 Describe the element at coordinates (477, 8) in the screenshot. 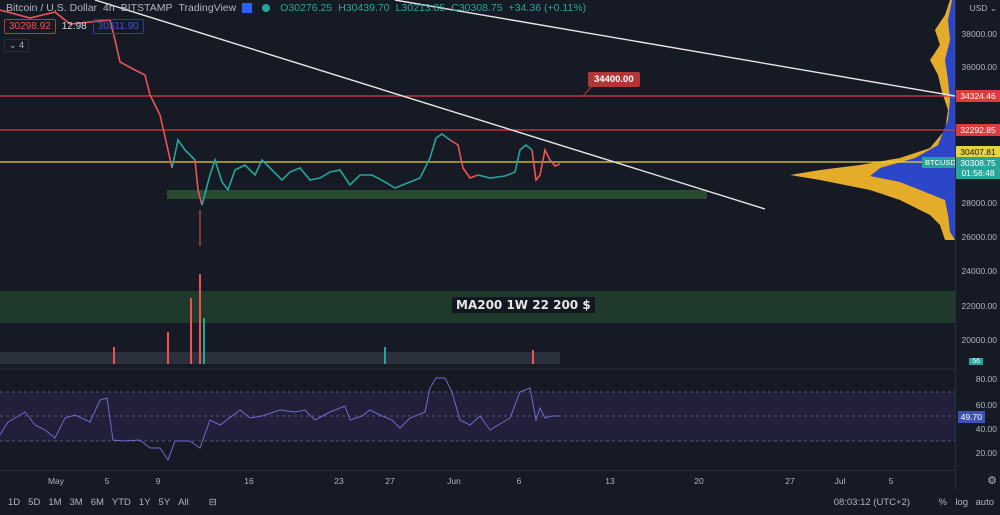

I see `close-value: C30308.75` at that location.